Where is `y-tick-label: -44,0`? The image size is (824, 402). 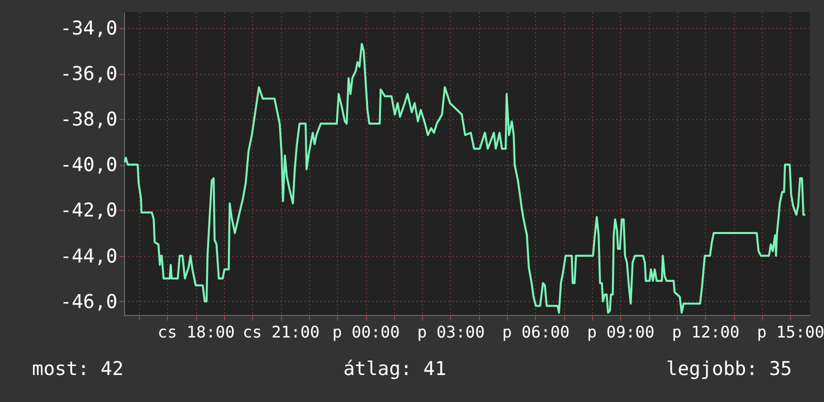
y-tick-label: -44,0 is located at coordinates (89, 256).